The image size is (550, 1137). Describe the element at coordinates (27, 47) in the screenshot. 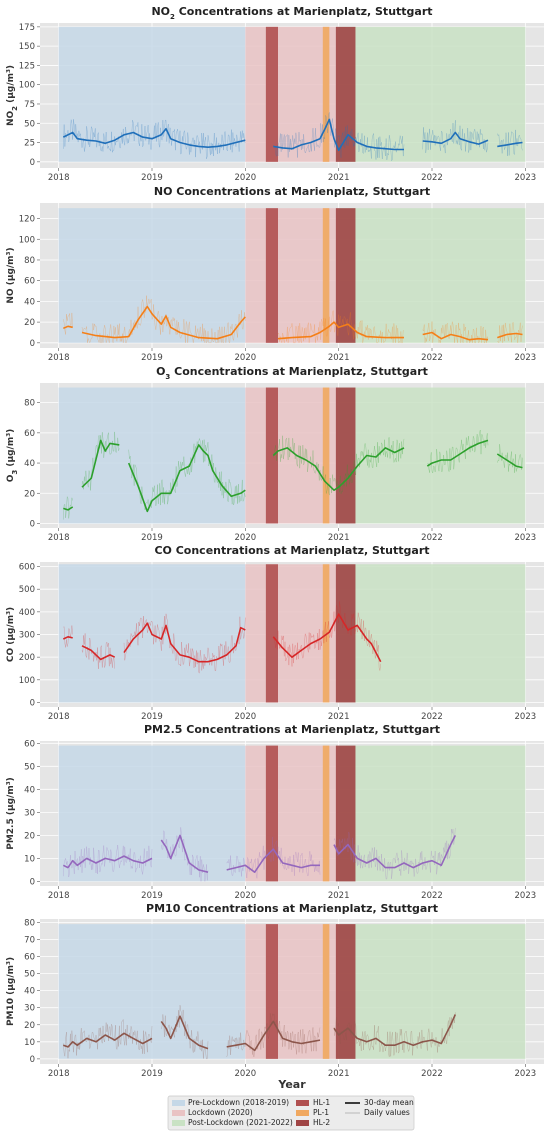

I see `y-tick-label: 150` at that location.